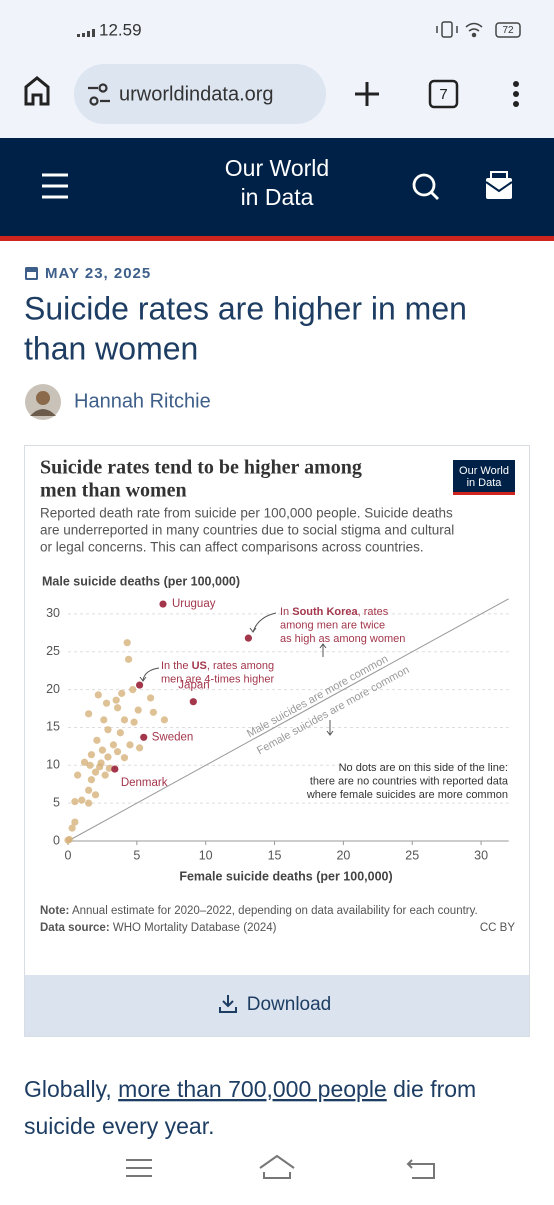  What do you see at coordinates (245, 308) in the screenshot?
I see `article-title: Suicide rates are higher in men` at bounding box center [245, 308].